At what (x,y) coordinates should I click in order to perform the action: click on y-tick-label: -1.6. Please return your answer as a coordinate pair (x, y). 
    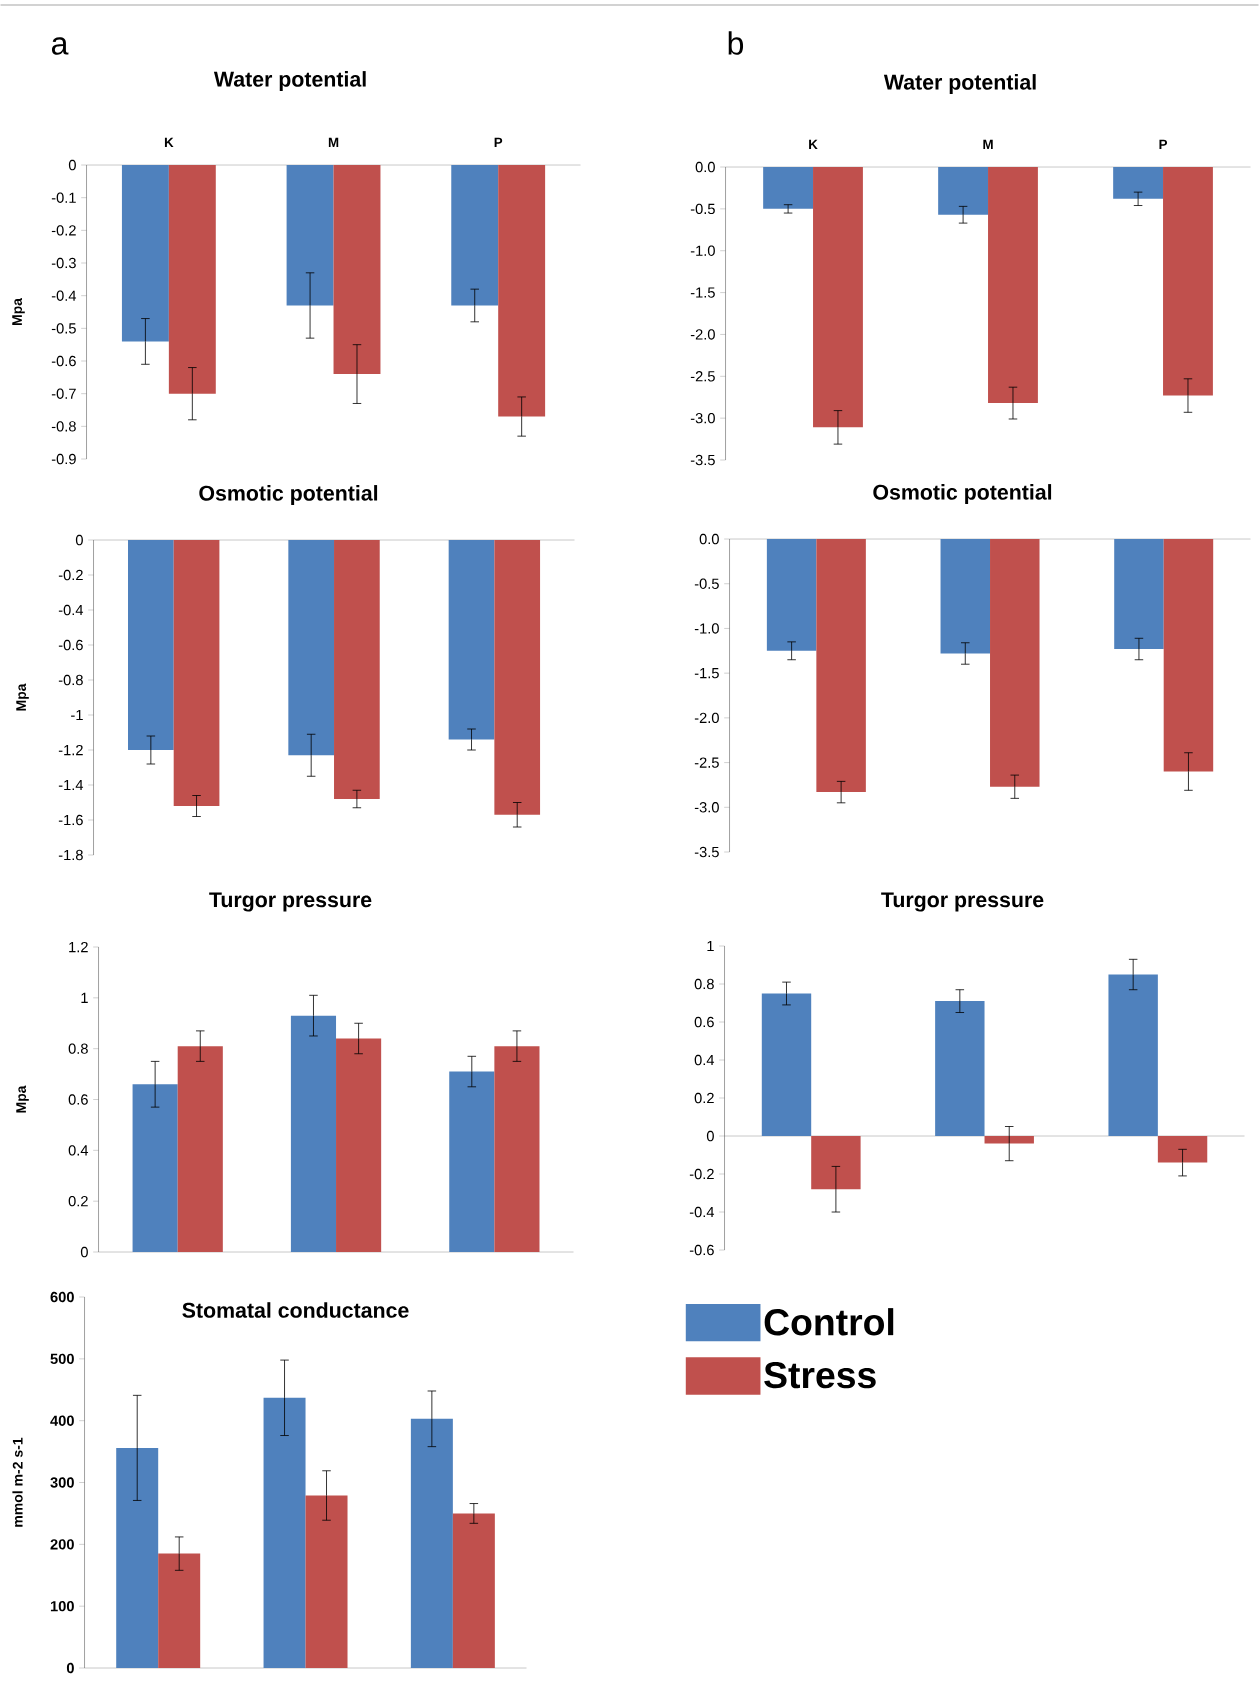
    Looking at the image, I should click on (70, 820).